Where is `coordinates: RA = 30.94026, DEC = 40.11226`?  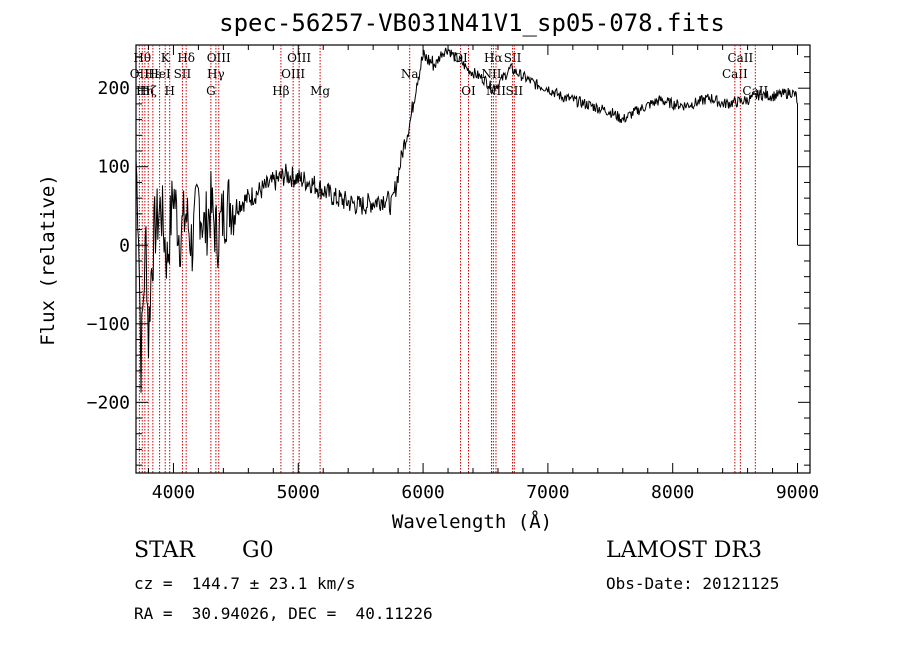
coordinates: RA = 30.94026, DEC = 40.11226 is located at coordinates (283, 613).